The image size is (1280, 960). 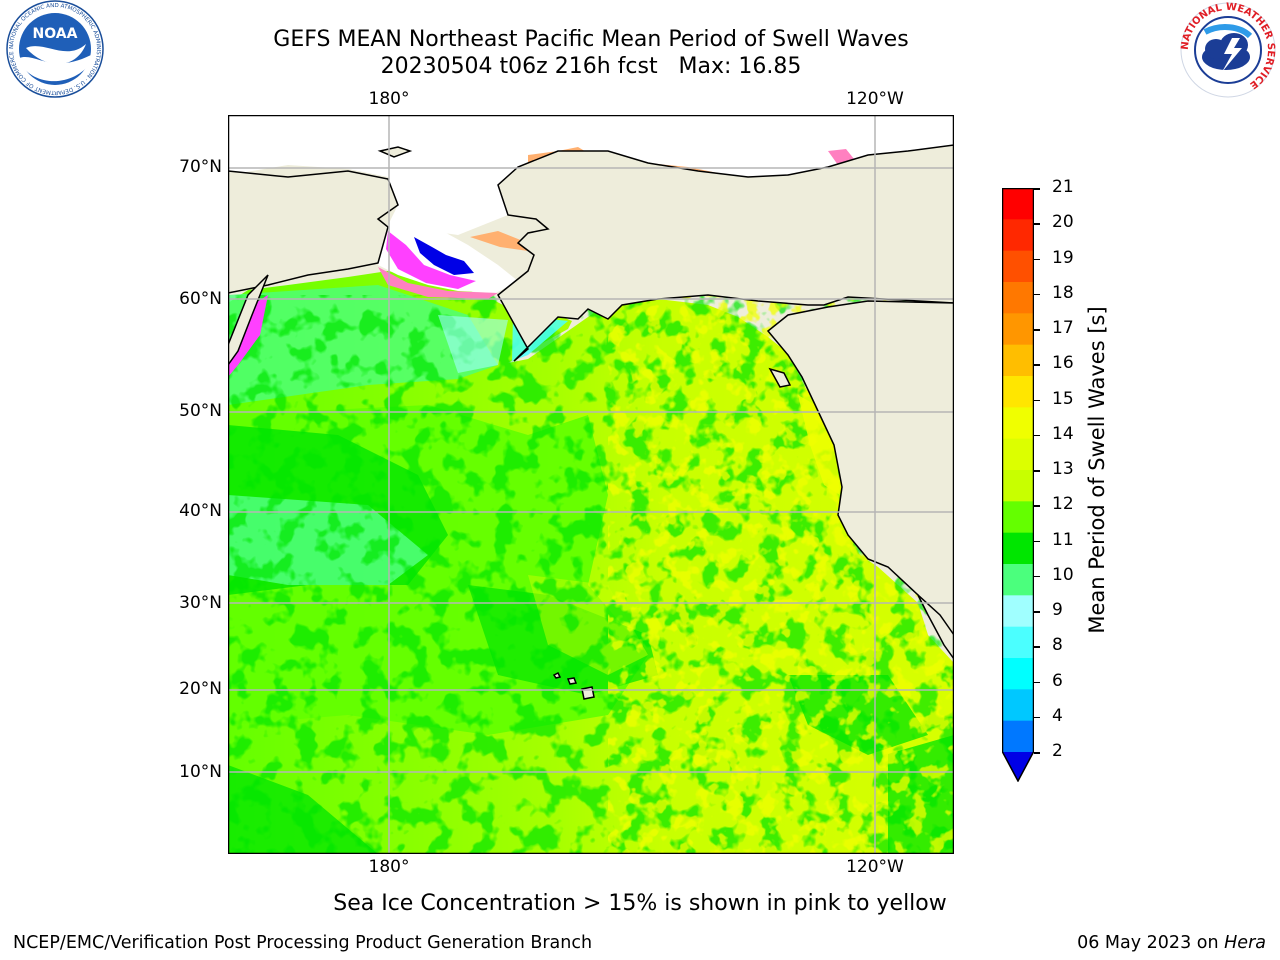 I want to click on lon-label-top-180: 180°, so click(x=389, y=99).